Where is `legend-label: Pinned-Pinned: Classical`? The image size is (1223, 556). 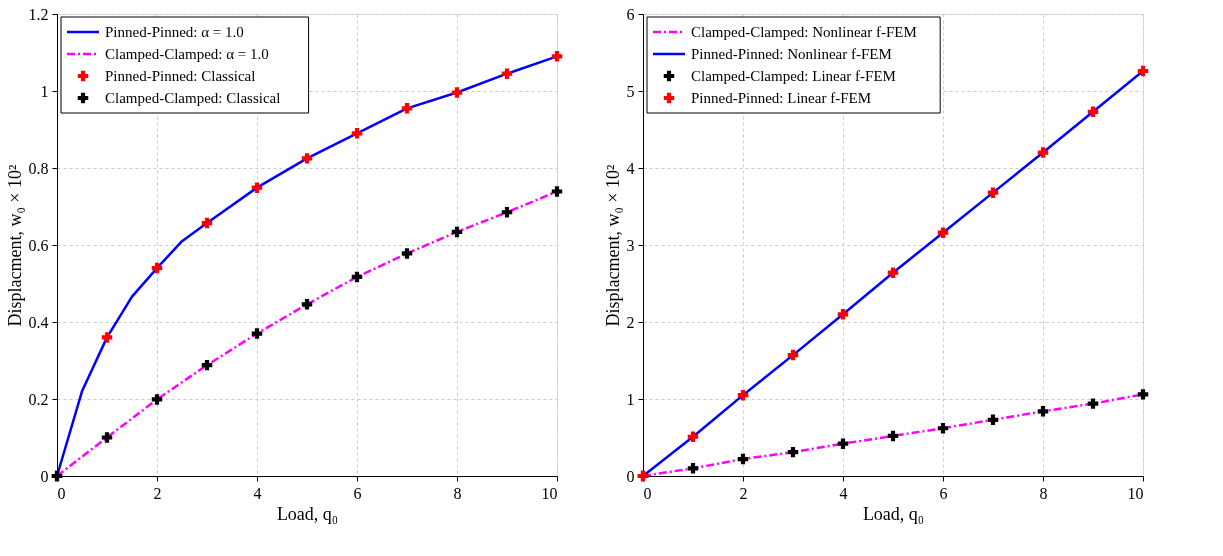
legend-label: Pinned-Pinned: Classical is located at coordinates (180, 76).